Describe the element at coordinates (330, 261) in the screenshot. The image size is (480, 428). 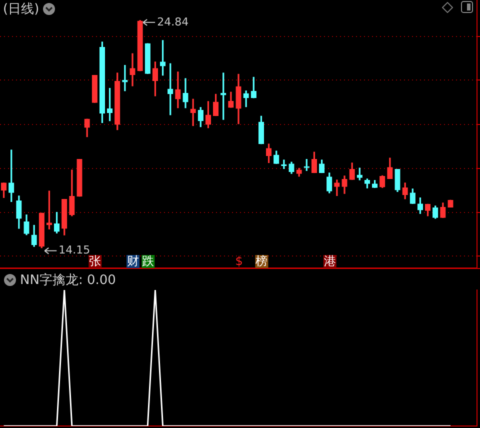
I see `annotation: 港` at that location.